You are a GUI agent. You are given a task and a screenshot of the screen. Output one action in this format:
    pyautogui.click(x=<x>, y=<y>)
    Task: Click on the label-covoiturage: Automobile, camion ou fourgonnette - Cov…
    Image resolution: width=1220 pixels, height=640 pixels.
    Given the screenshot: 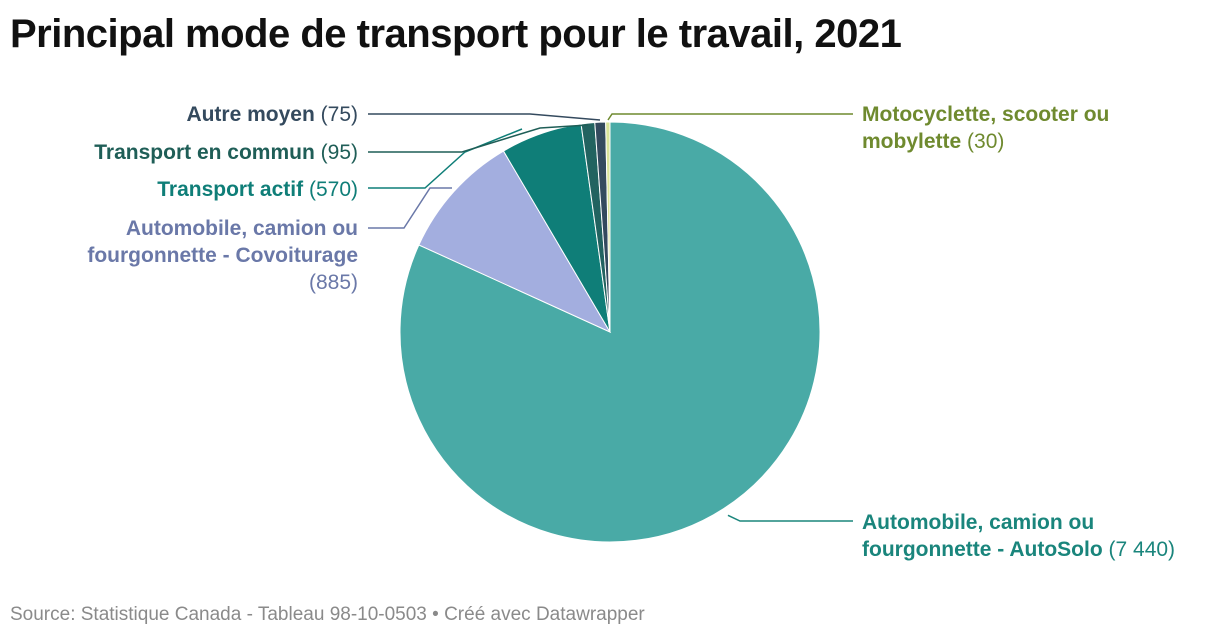 What is the action you would take?
    pyautogui.click(x=222, y=255)
    